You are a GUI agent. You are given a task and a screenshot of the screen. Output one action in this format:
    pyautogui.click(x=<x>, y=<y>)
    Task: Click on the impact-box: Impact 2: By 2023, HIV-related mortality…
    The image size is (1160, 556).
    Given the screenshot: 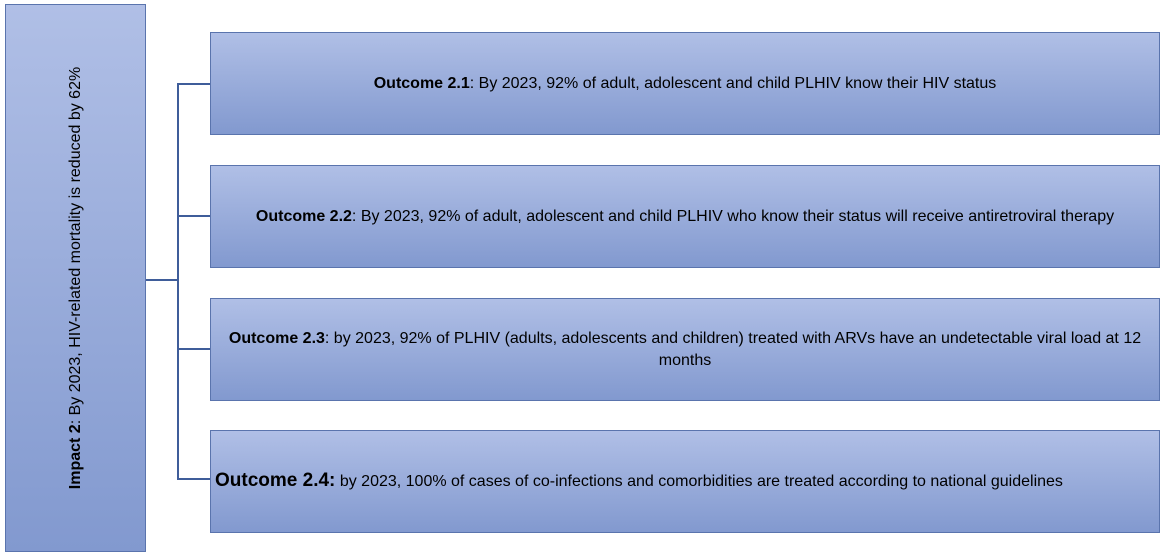 What is the action you would take?
    pyautogui.click(x=75, y=278)
    